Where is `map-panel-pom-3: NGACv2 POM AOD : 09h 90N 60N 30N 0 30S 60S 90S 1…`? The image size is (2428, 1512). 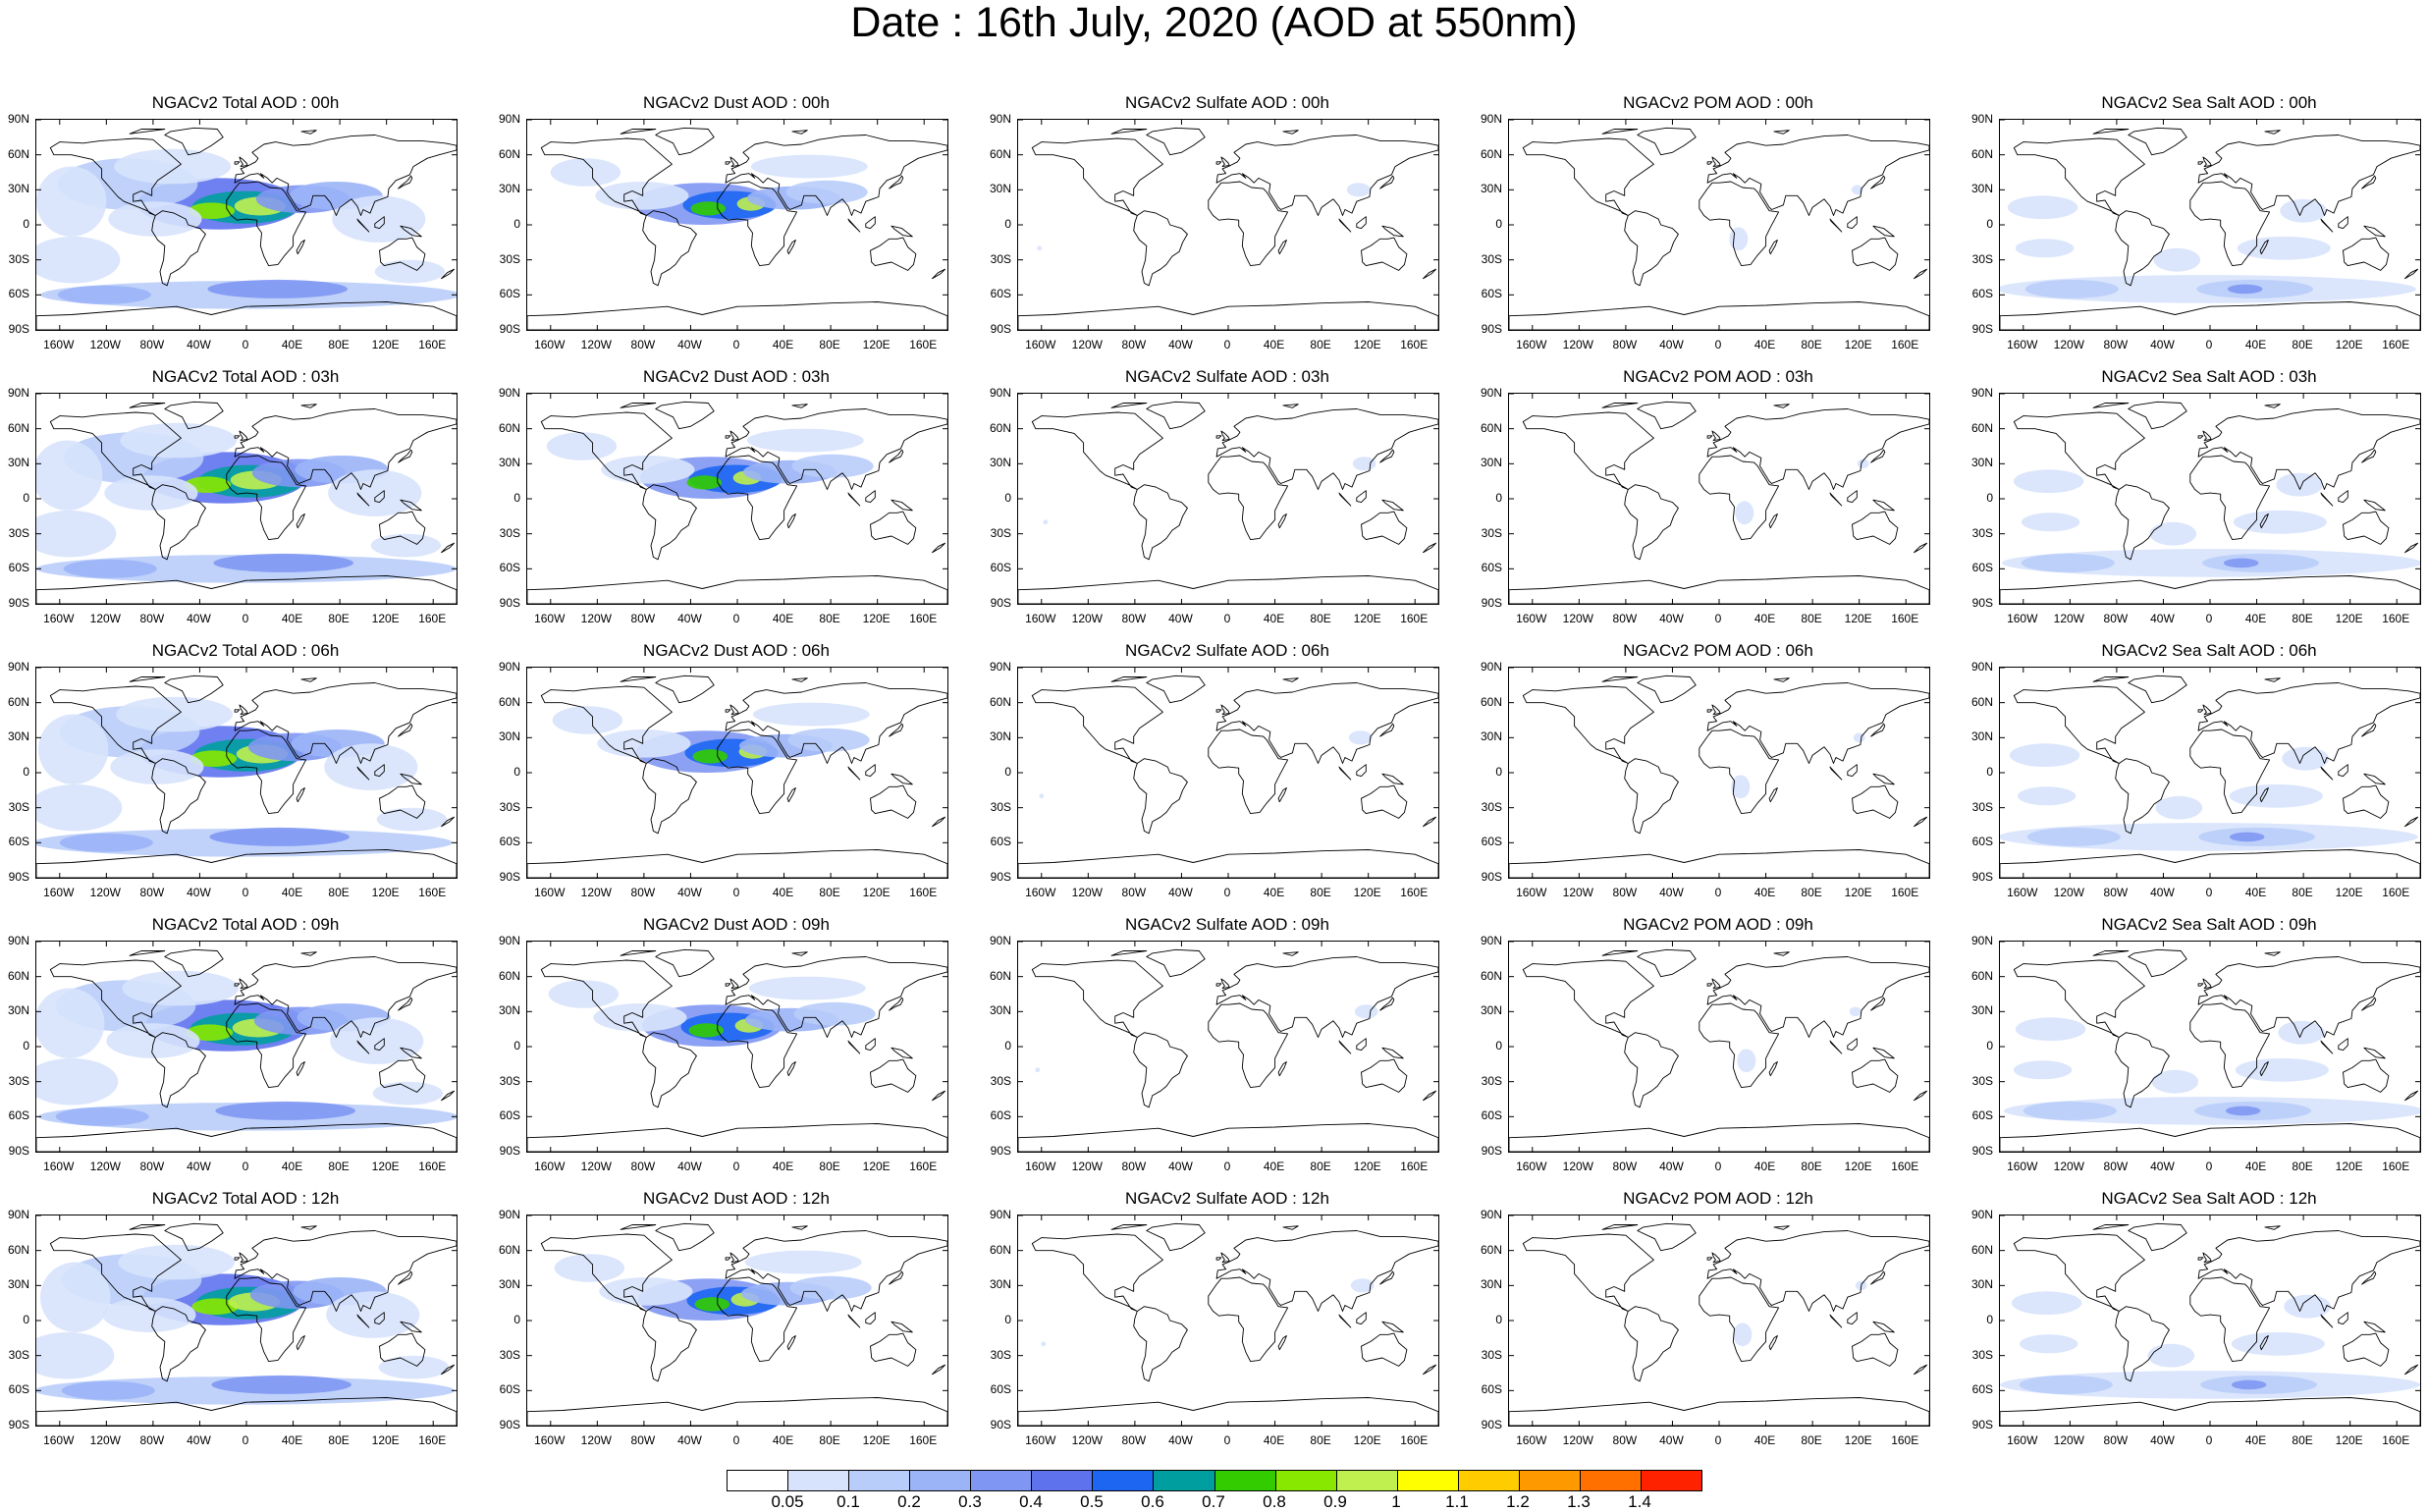
map-panel-pom-3: NGACv2 POM AOD : 09h 90N 60N 30N 0 30S 60S 90S 1… is located at coordinates (1719, 1048).